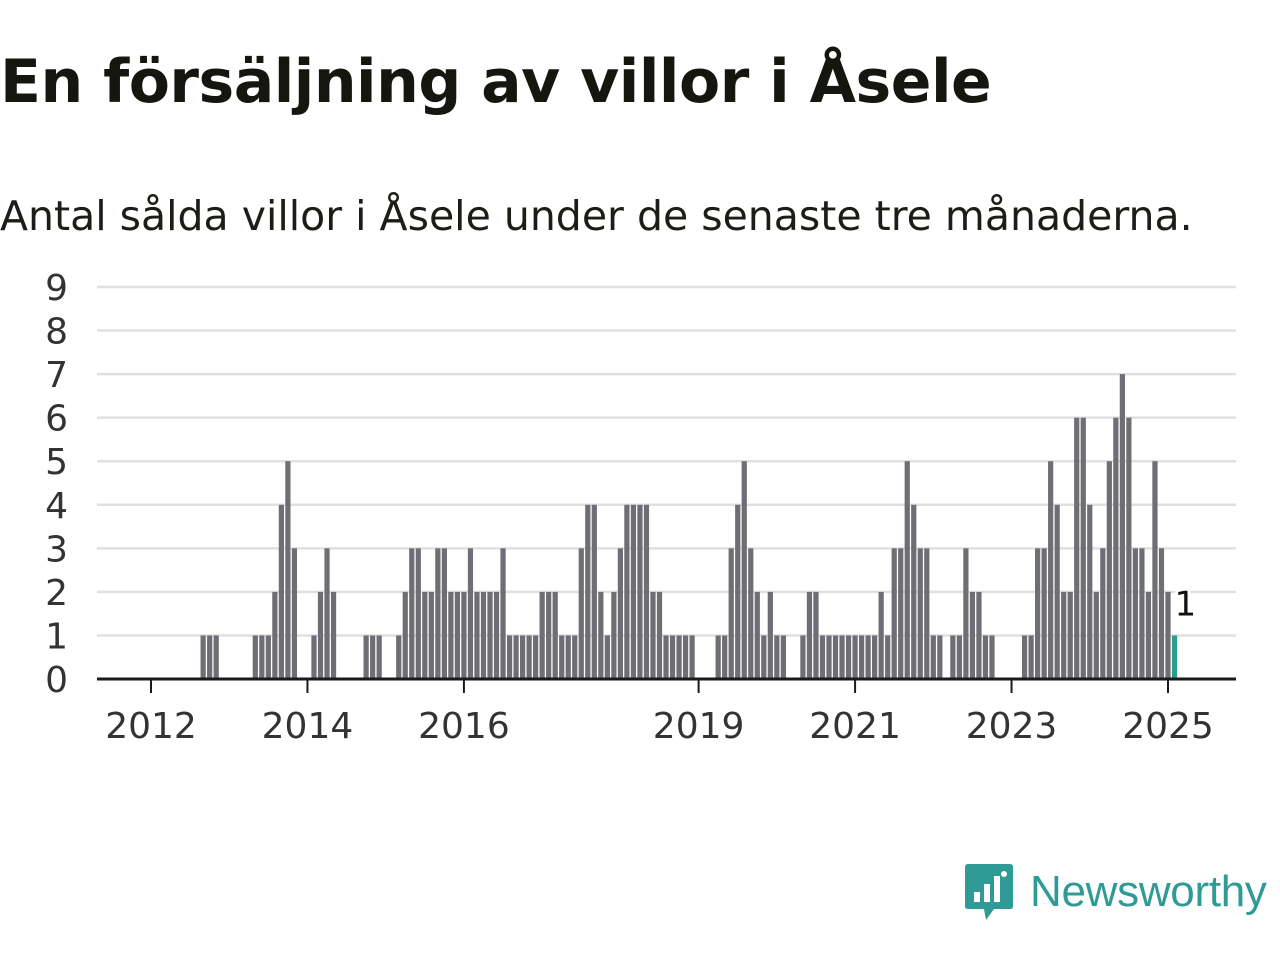 Image resolution: width=1280 pixels, height=960 pixels. Describe the element at coordinates (1168, 723) in the screenshot. I see `x-tick-label: 2025` at that location.